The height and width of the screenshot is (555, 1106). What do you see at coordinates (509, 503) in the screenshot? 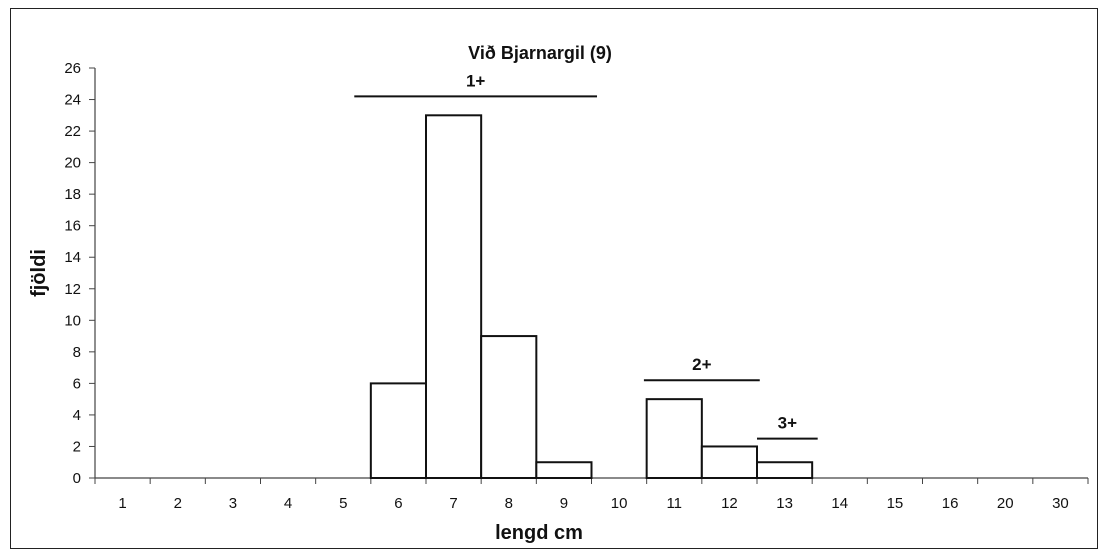
I see `x-tick-label: 8` at bounding box center [509, 503].